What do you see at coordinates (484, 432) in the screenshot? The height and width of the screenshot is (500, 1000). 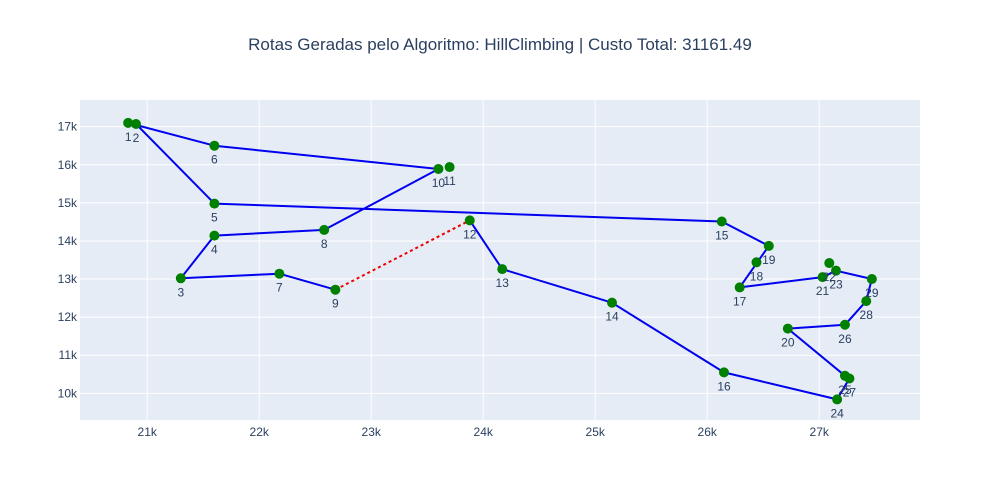 I see `x-tick-label: 24k` at bounding box center [484, 432].